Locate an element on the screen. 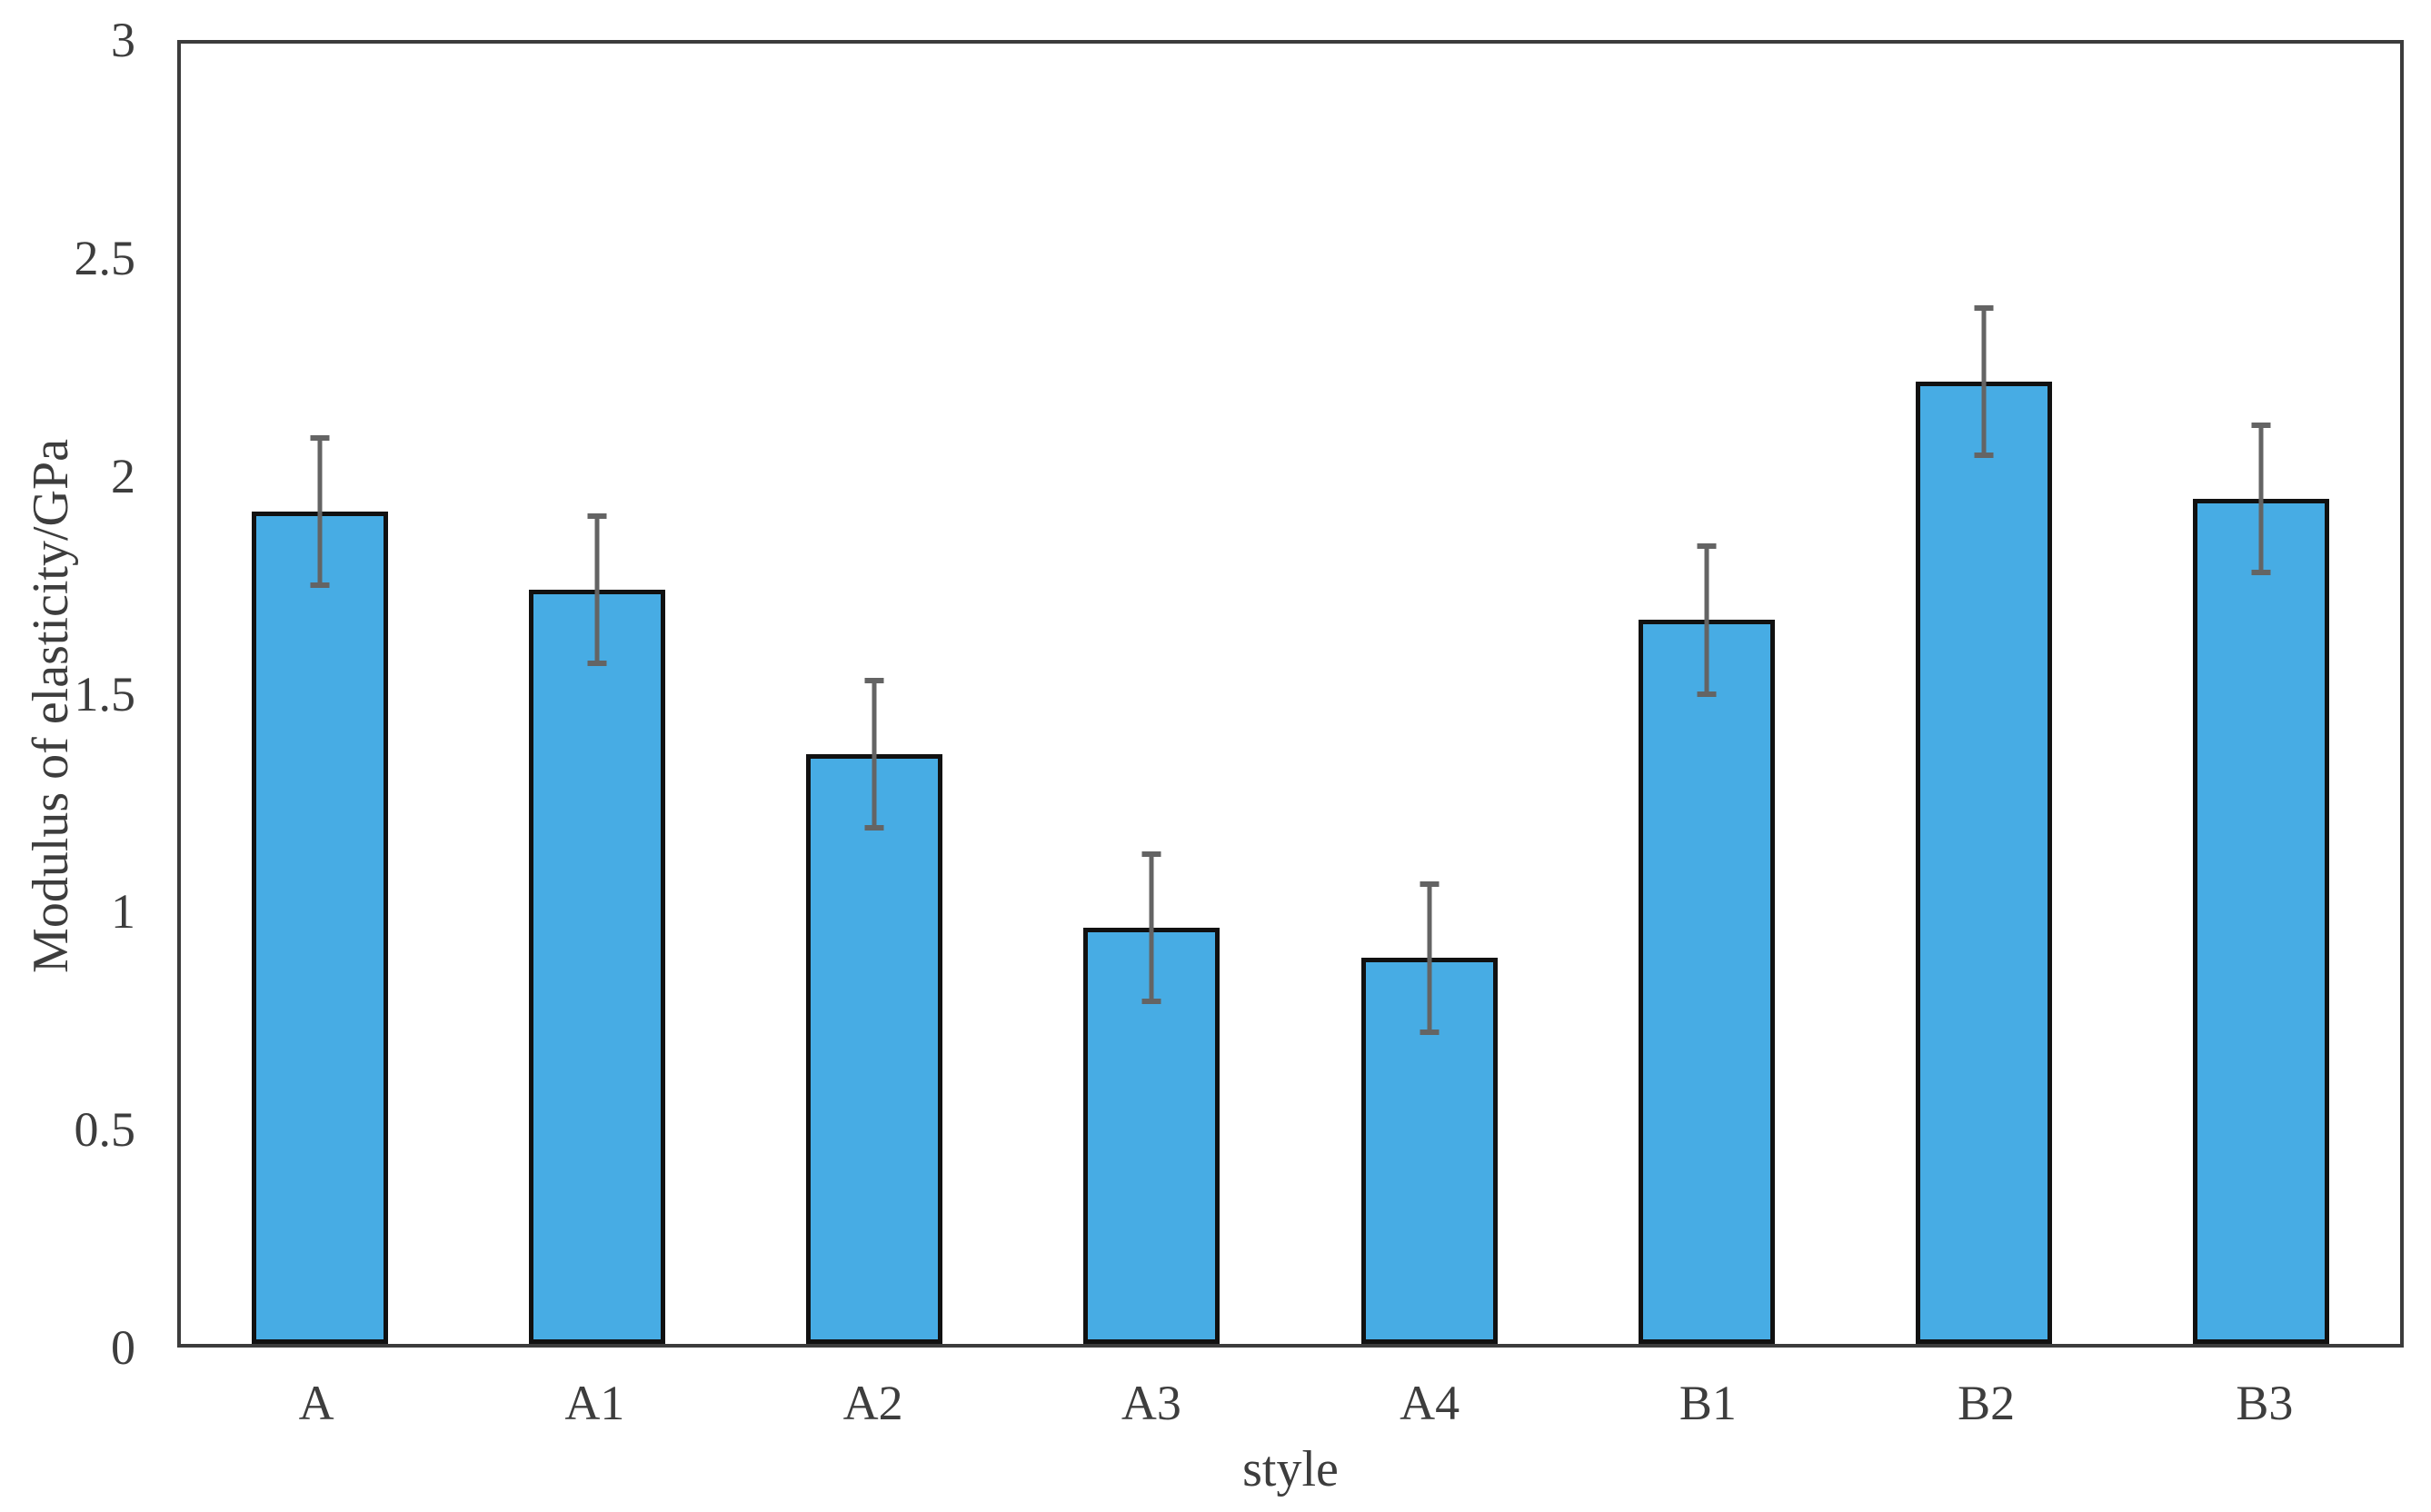 The image size is (2431, 1512). error-cap-bottom-B3 is located at coordinates (2261, 572).